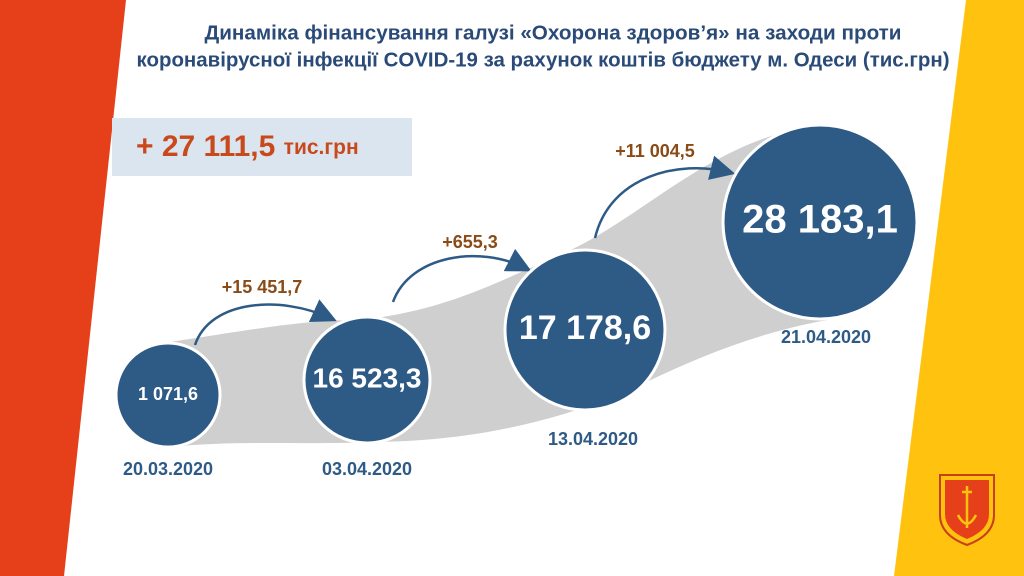 This screenshot has width=1024, height=576. I want to click on date: 13.04.2020, so click(593, 439).